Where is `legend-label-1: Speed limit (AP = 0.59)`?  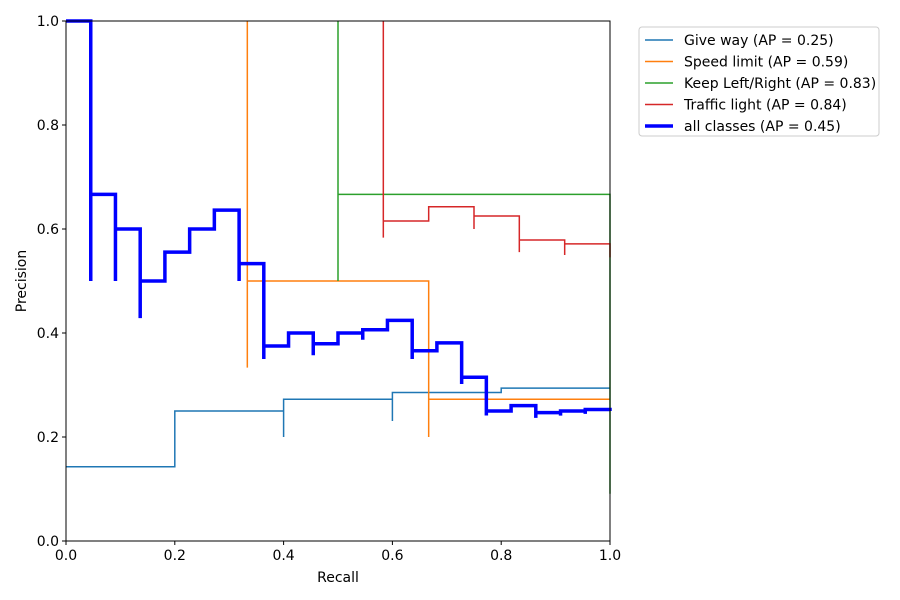 legend-label-1: Speed limit (AP = 0.59) is located at coordinates (766, 63).